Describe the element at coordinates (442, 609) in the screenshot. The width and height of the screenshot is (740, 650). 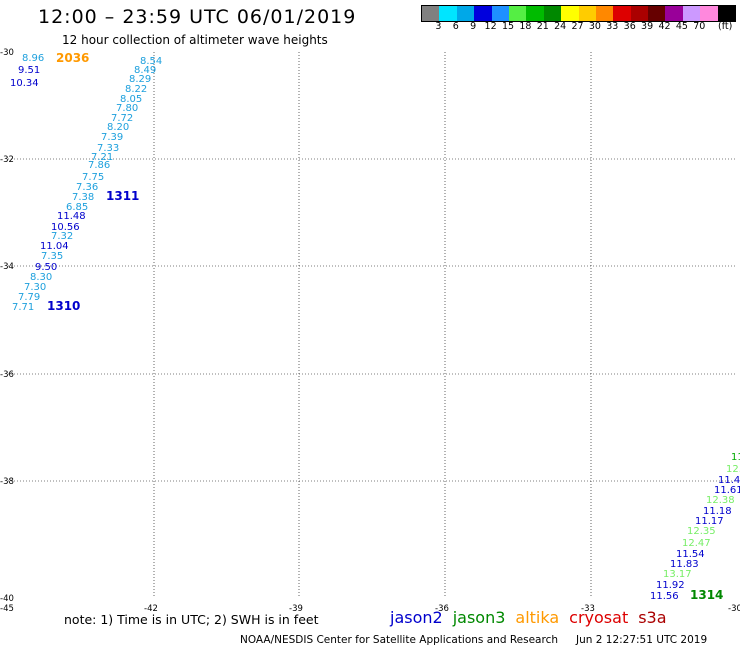
I see `longitude-tick-label: -36` at that location.